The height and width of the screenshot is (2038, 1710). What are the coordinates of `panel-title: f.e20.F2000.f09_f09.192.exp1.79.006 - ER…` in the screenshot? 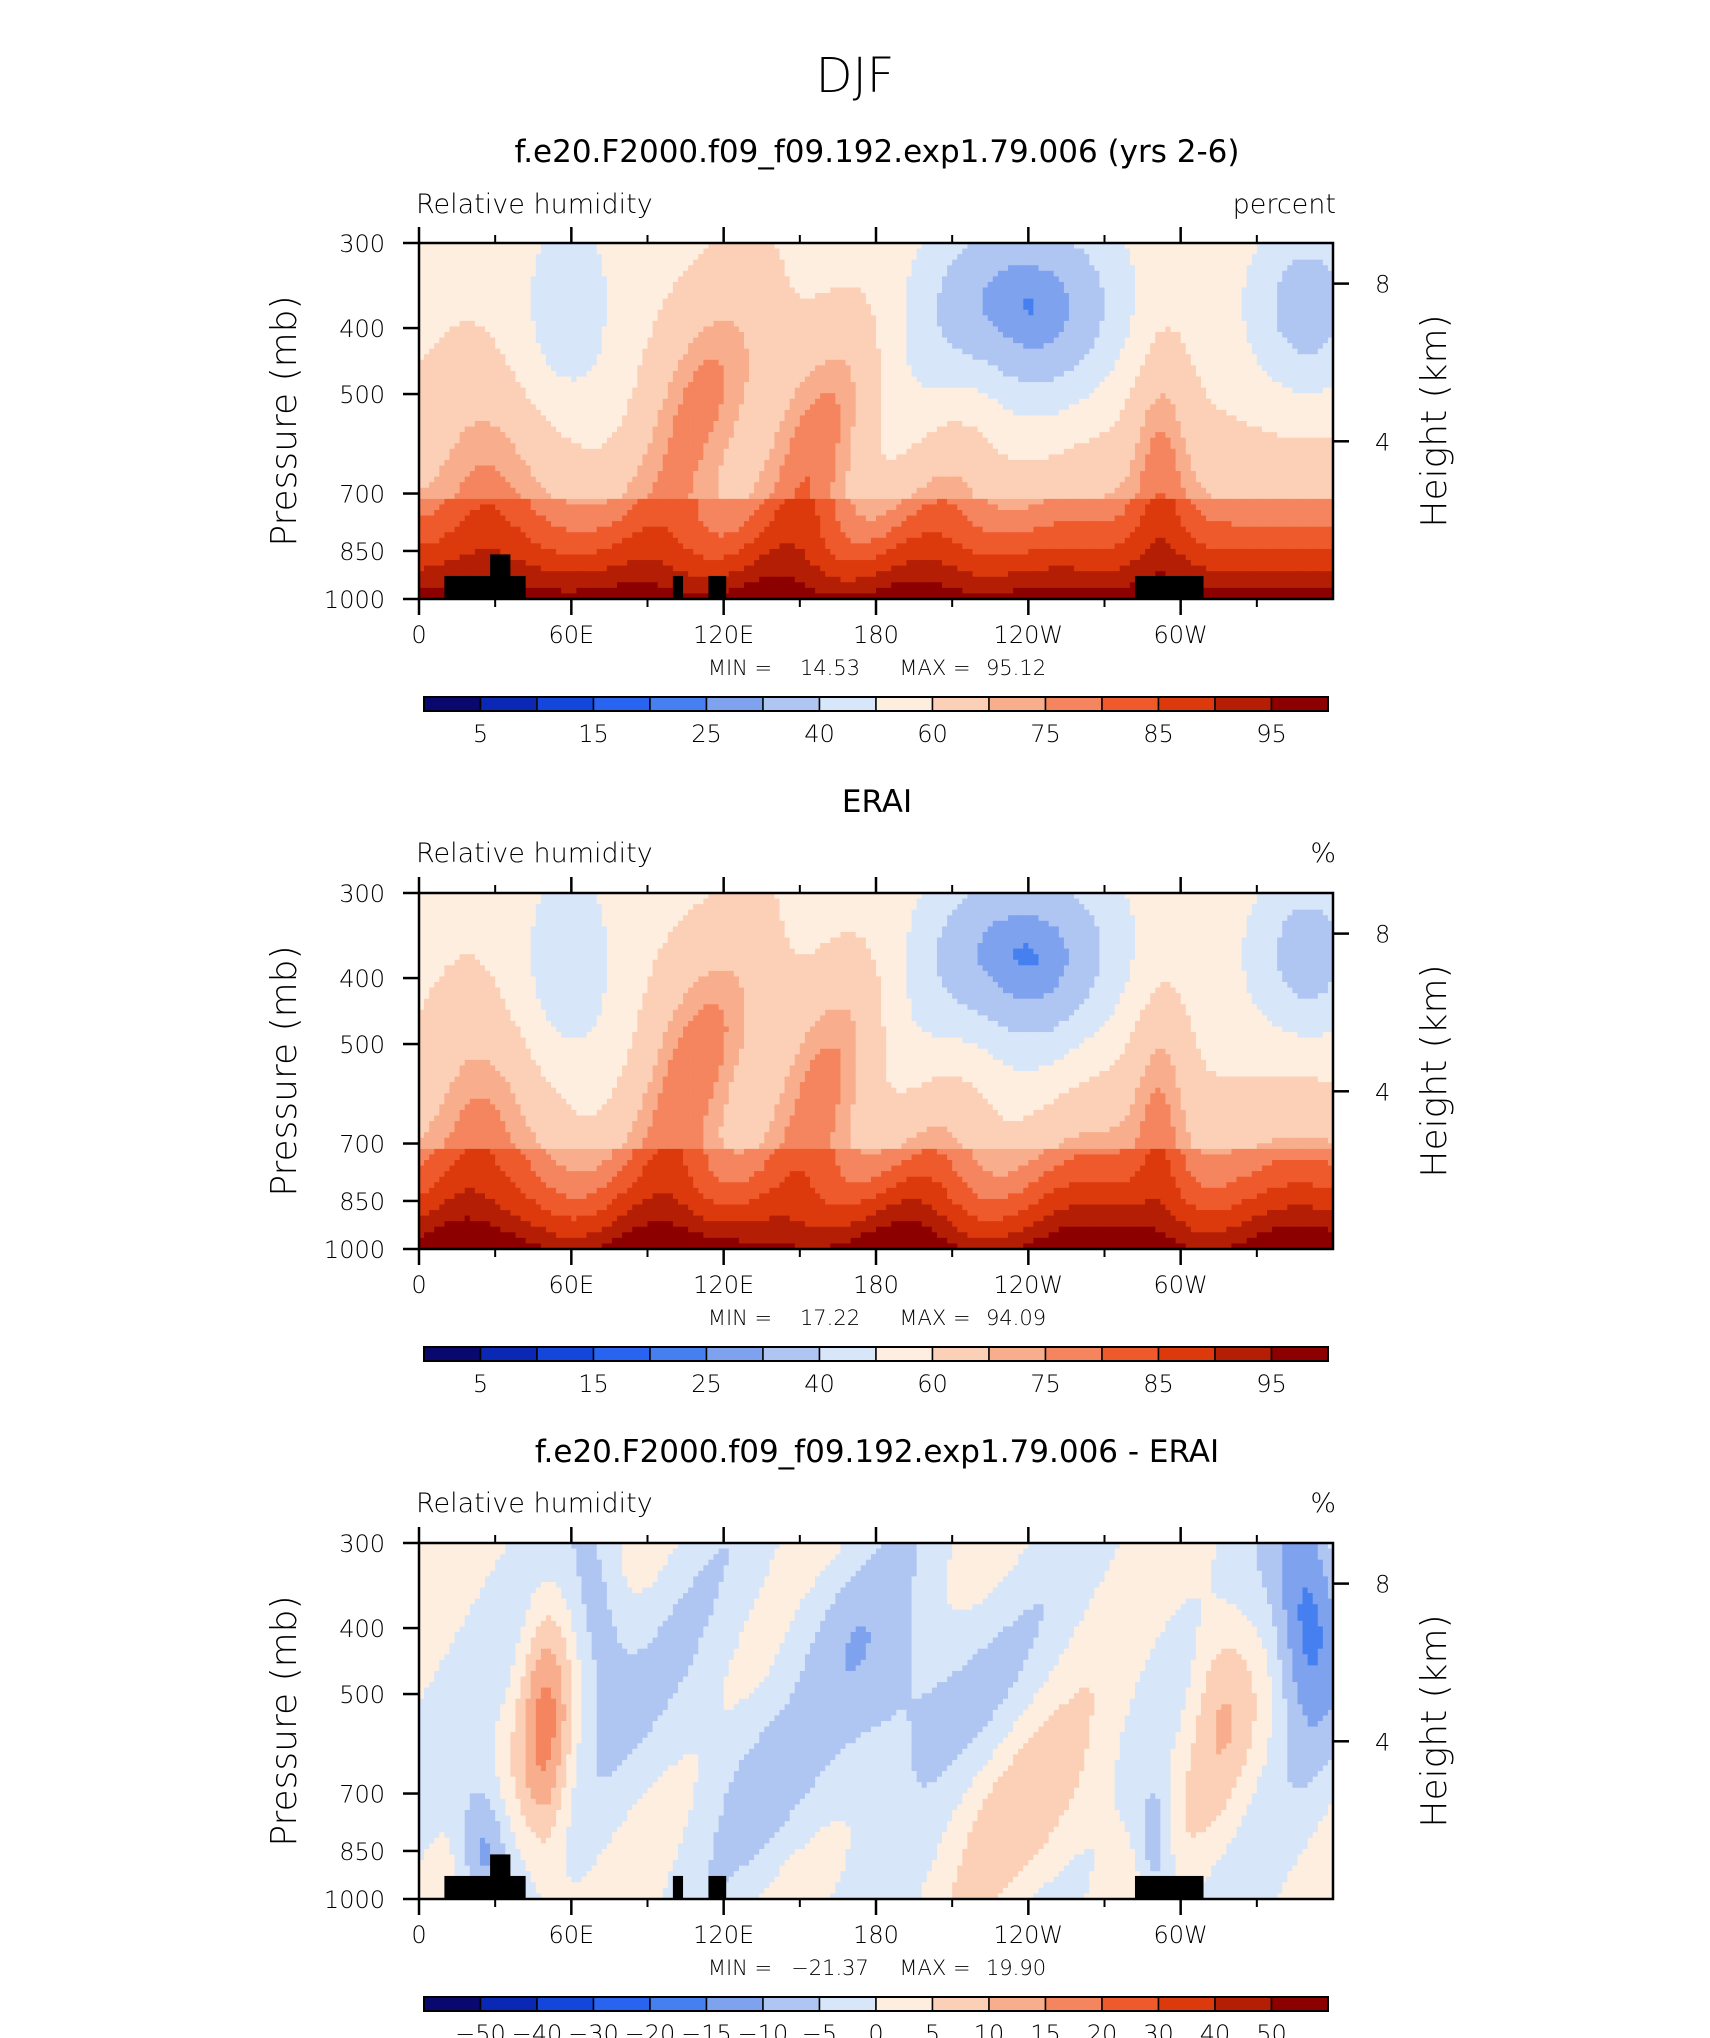 It's located at (877, 1452).